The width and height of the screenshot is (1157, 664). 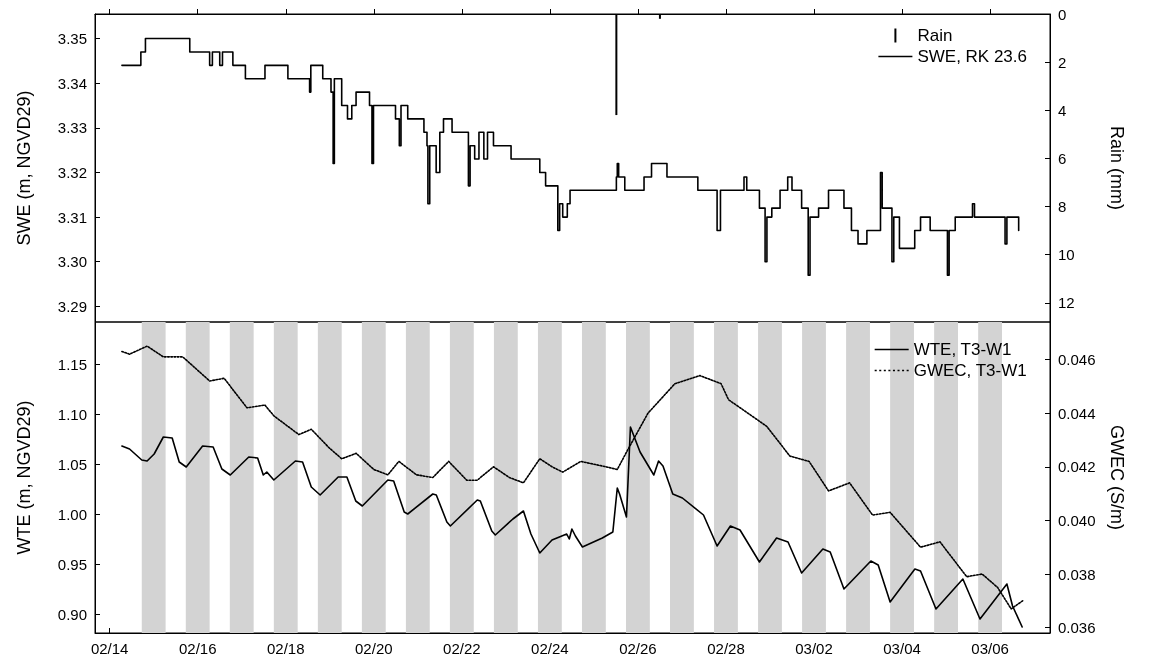 I want to click on x-tick-label: 02/20, so click(x=374, y=648).